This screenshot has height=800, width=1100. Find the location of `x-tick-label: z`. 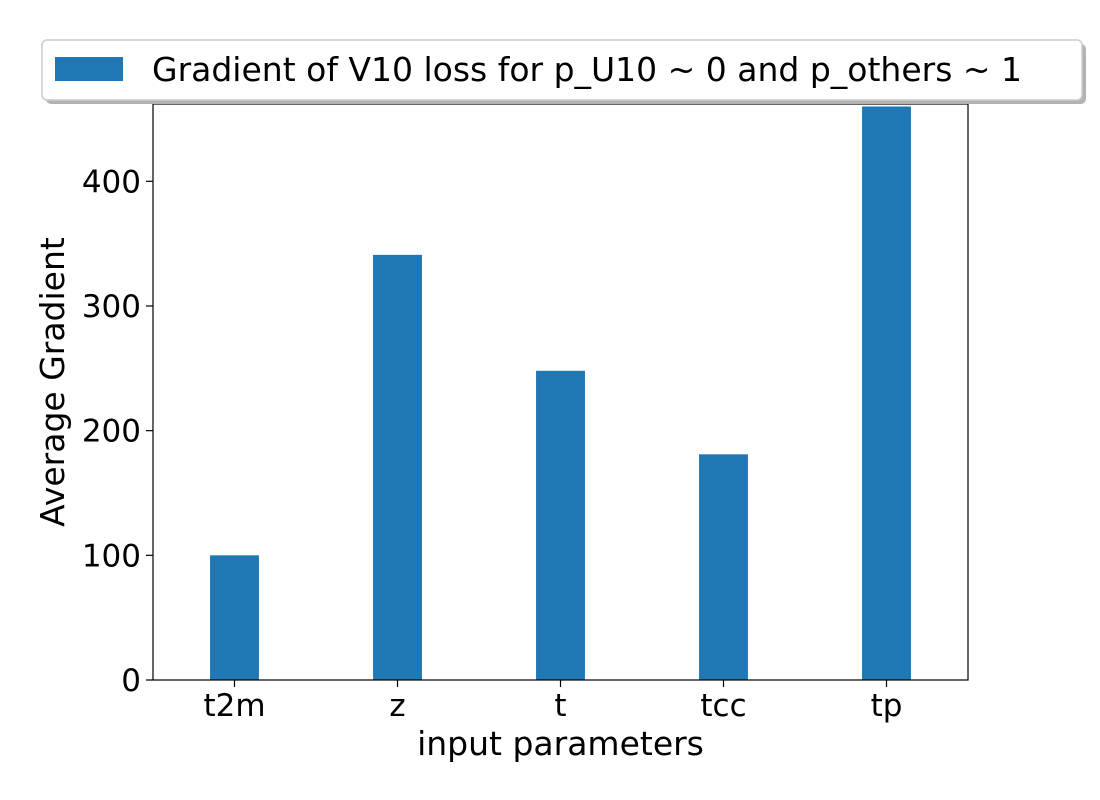

x-tick-label: z is located at coordinates (397, 706).